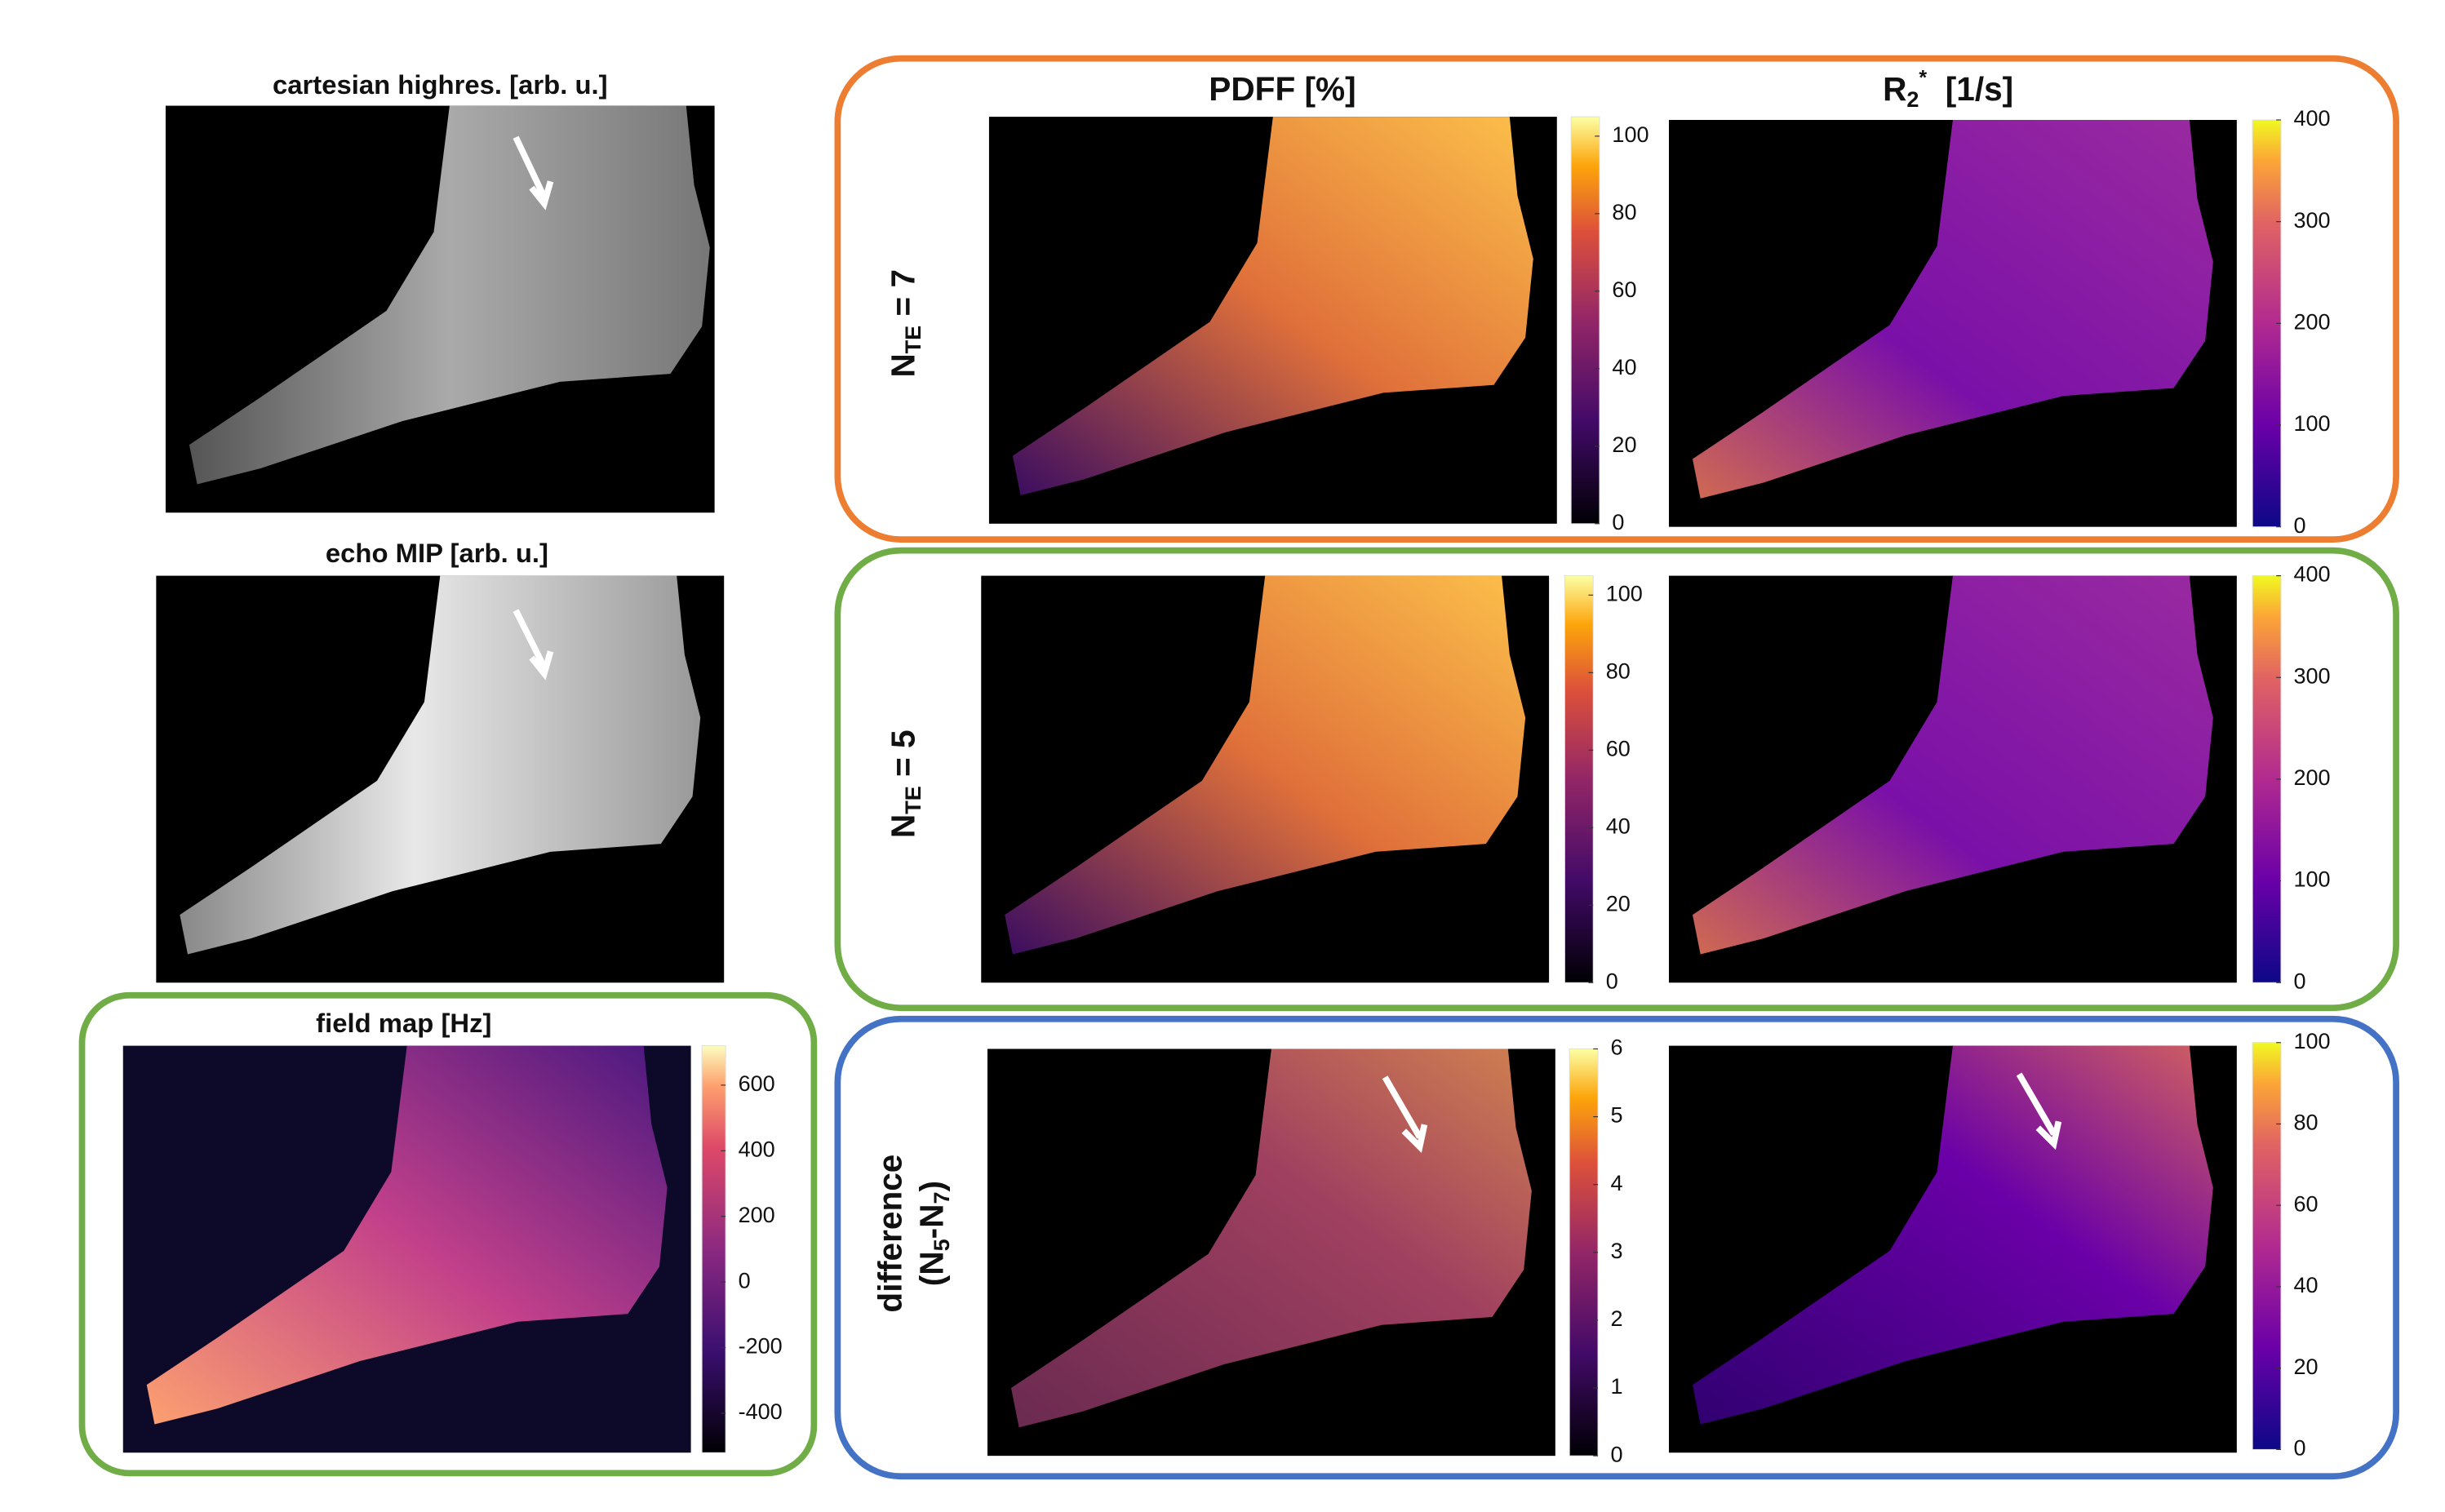 Image resolution: width=2445 pixels, height=1512 pixels. I want to click on tick-label: -400, so click(761, 1411).